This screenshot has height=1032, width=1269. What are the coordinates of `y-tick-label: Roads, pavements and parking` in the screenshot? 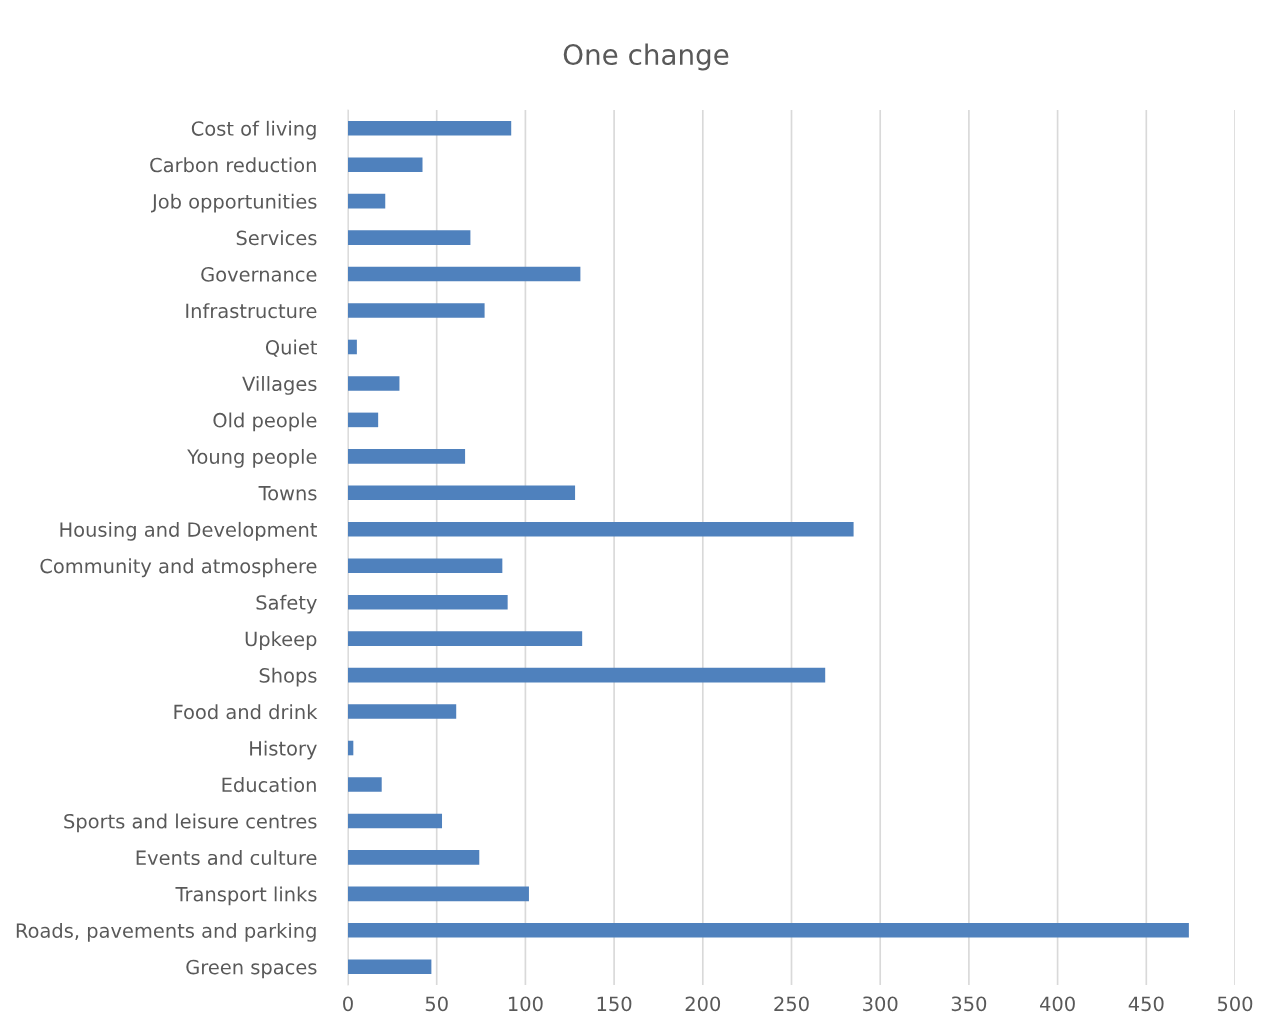 It's located at (166, 932).